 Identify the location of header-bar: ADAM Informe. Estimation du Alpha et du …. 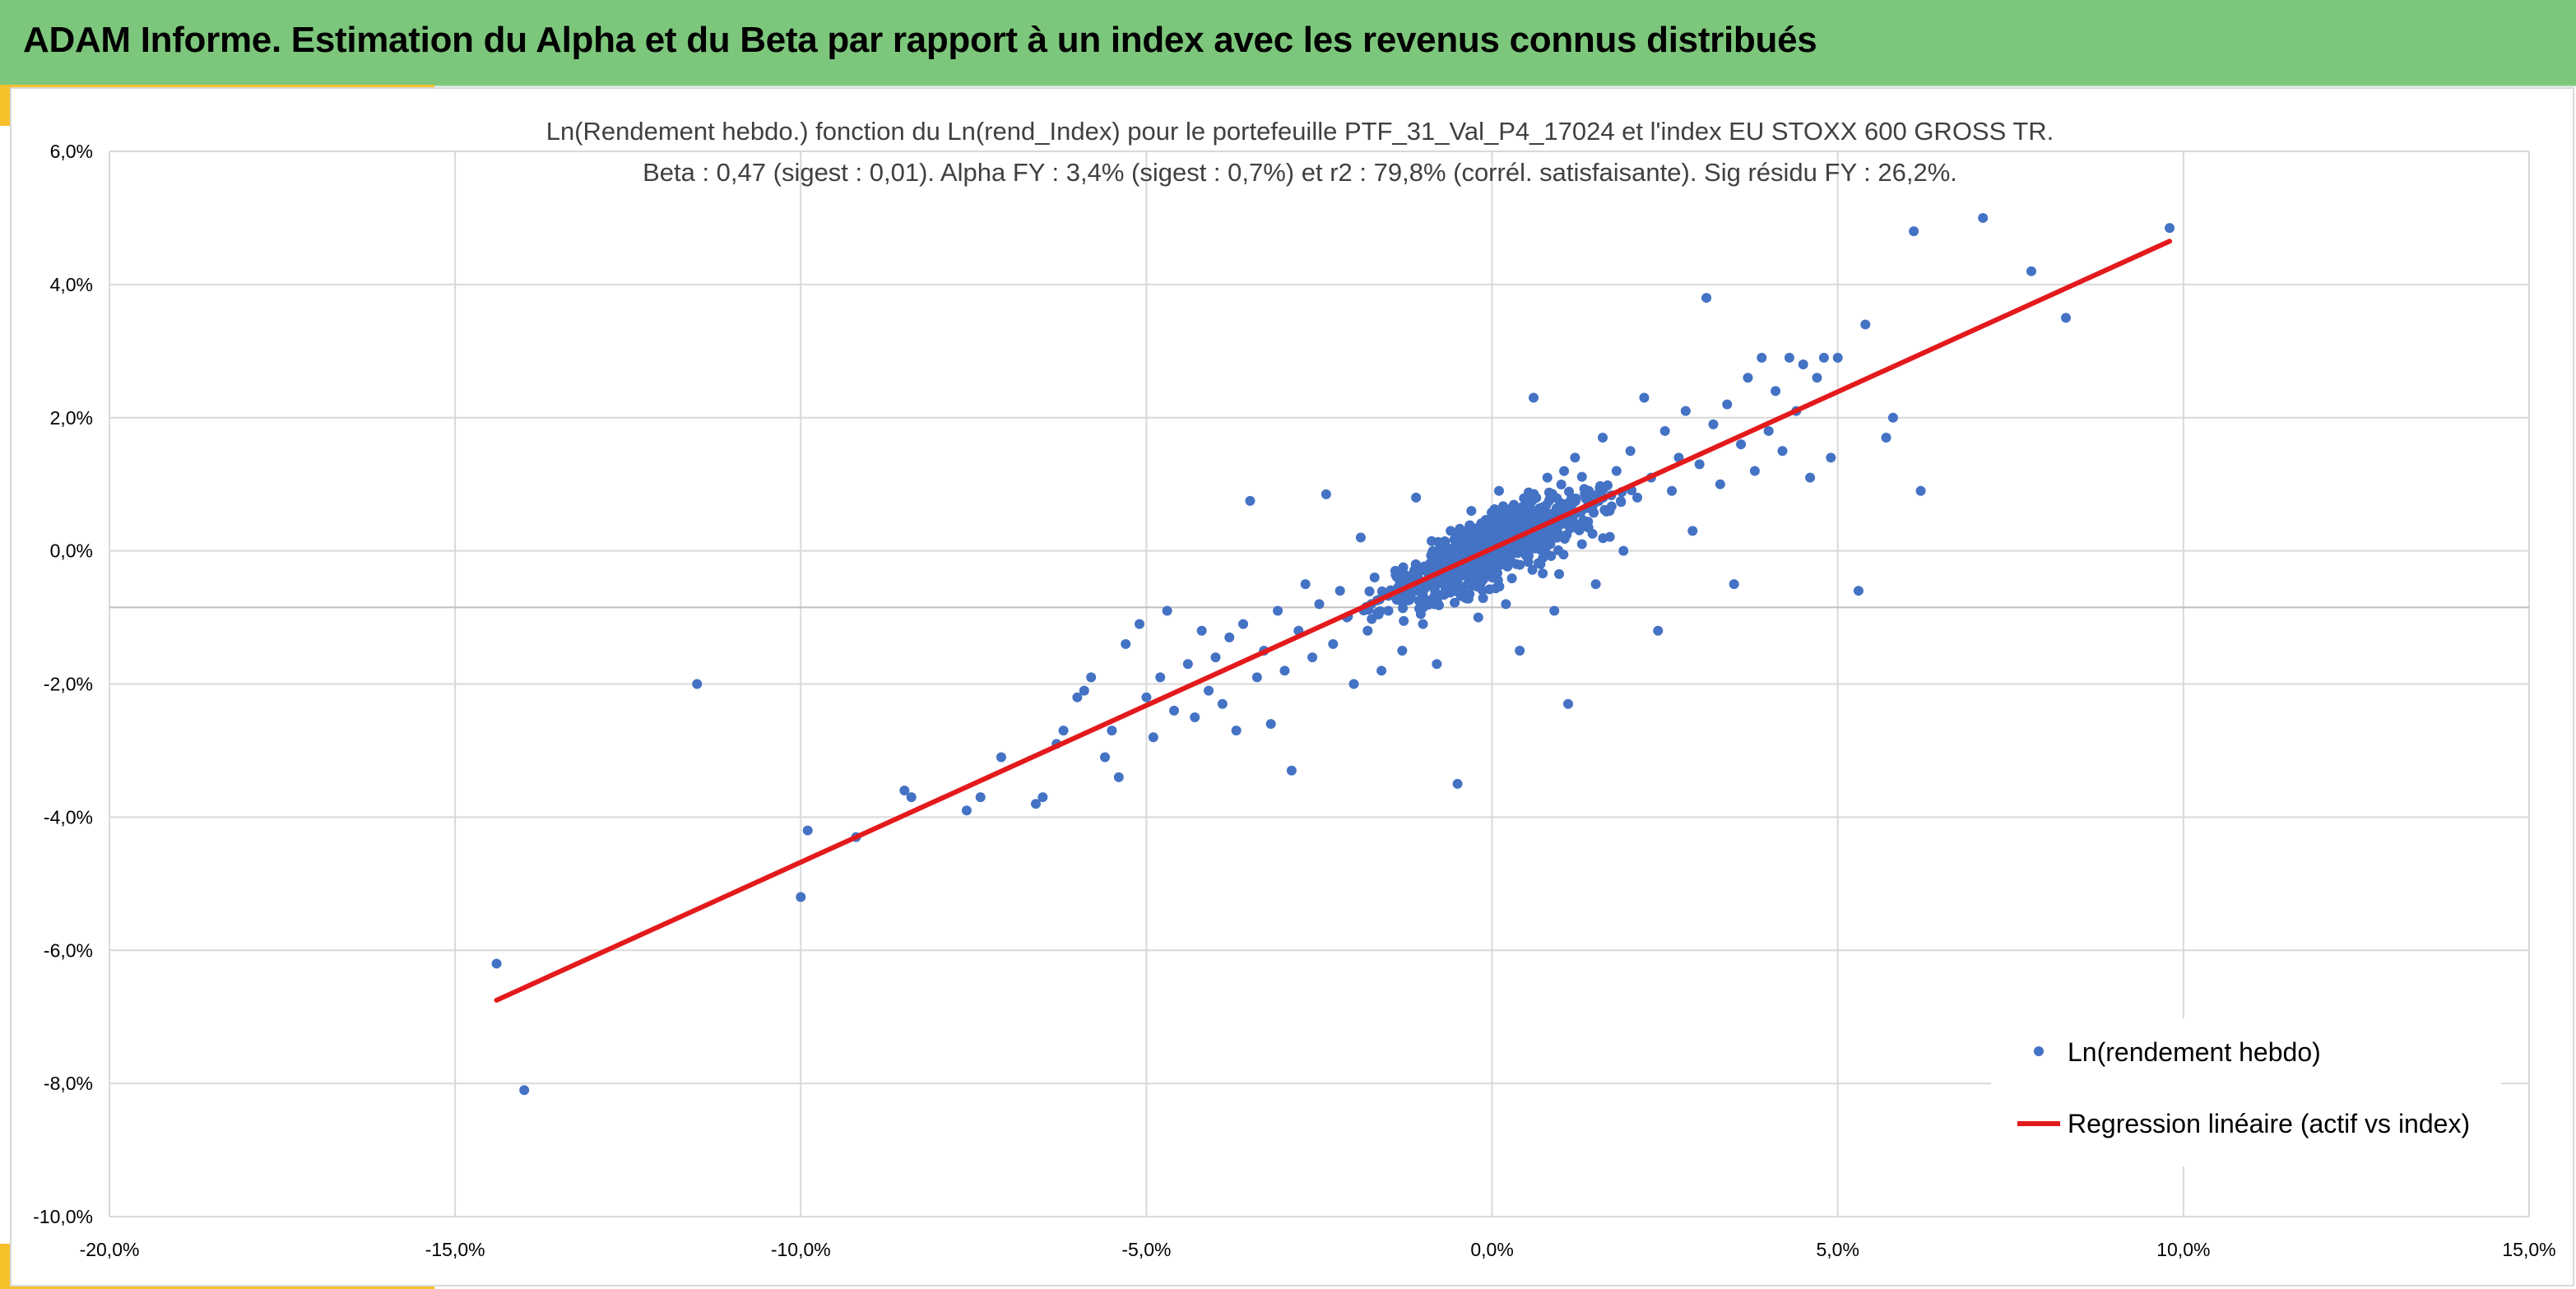
(1288, 43).